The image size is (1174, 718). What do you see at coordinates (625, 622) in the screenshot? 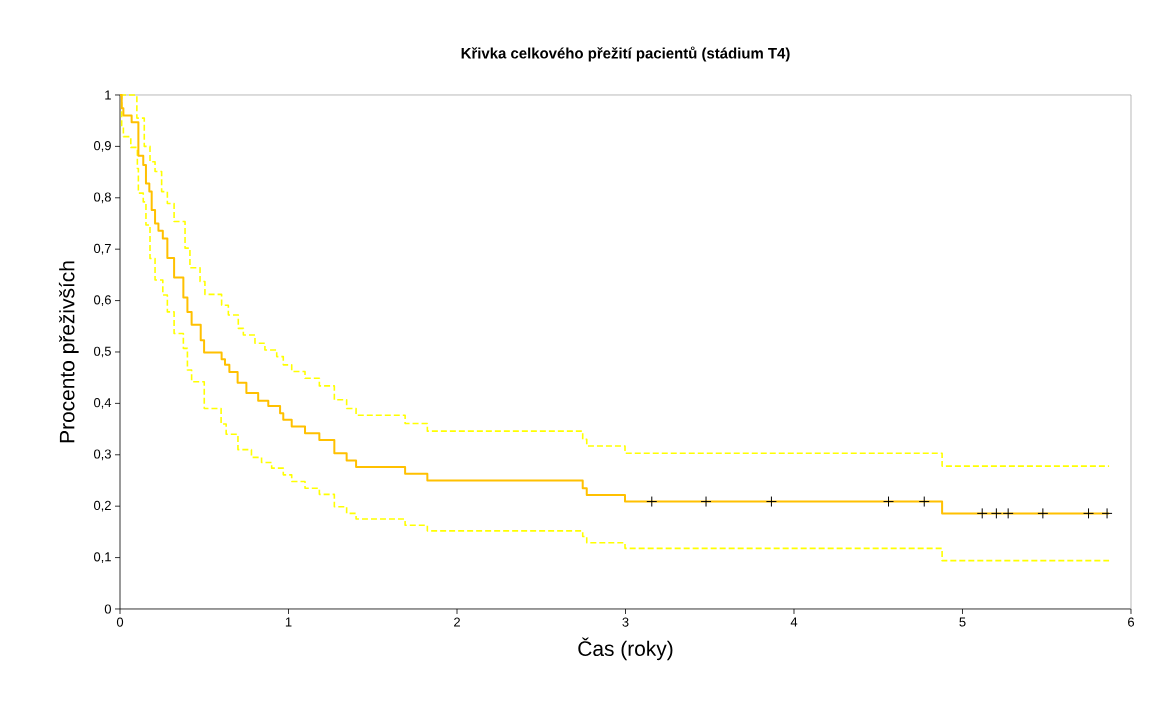
I see `x-tick-label: 3` at bounding box center [625, 622].